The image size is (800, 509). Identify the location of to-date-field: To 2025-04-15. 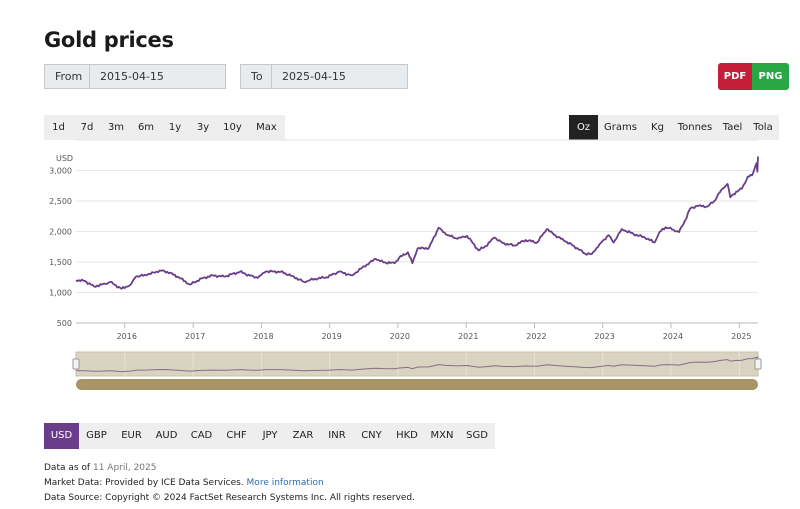
(324, 76).